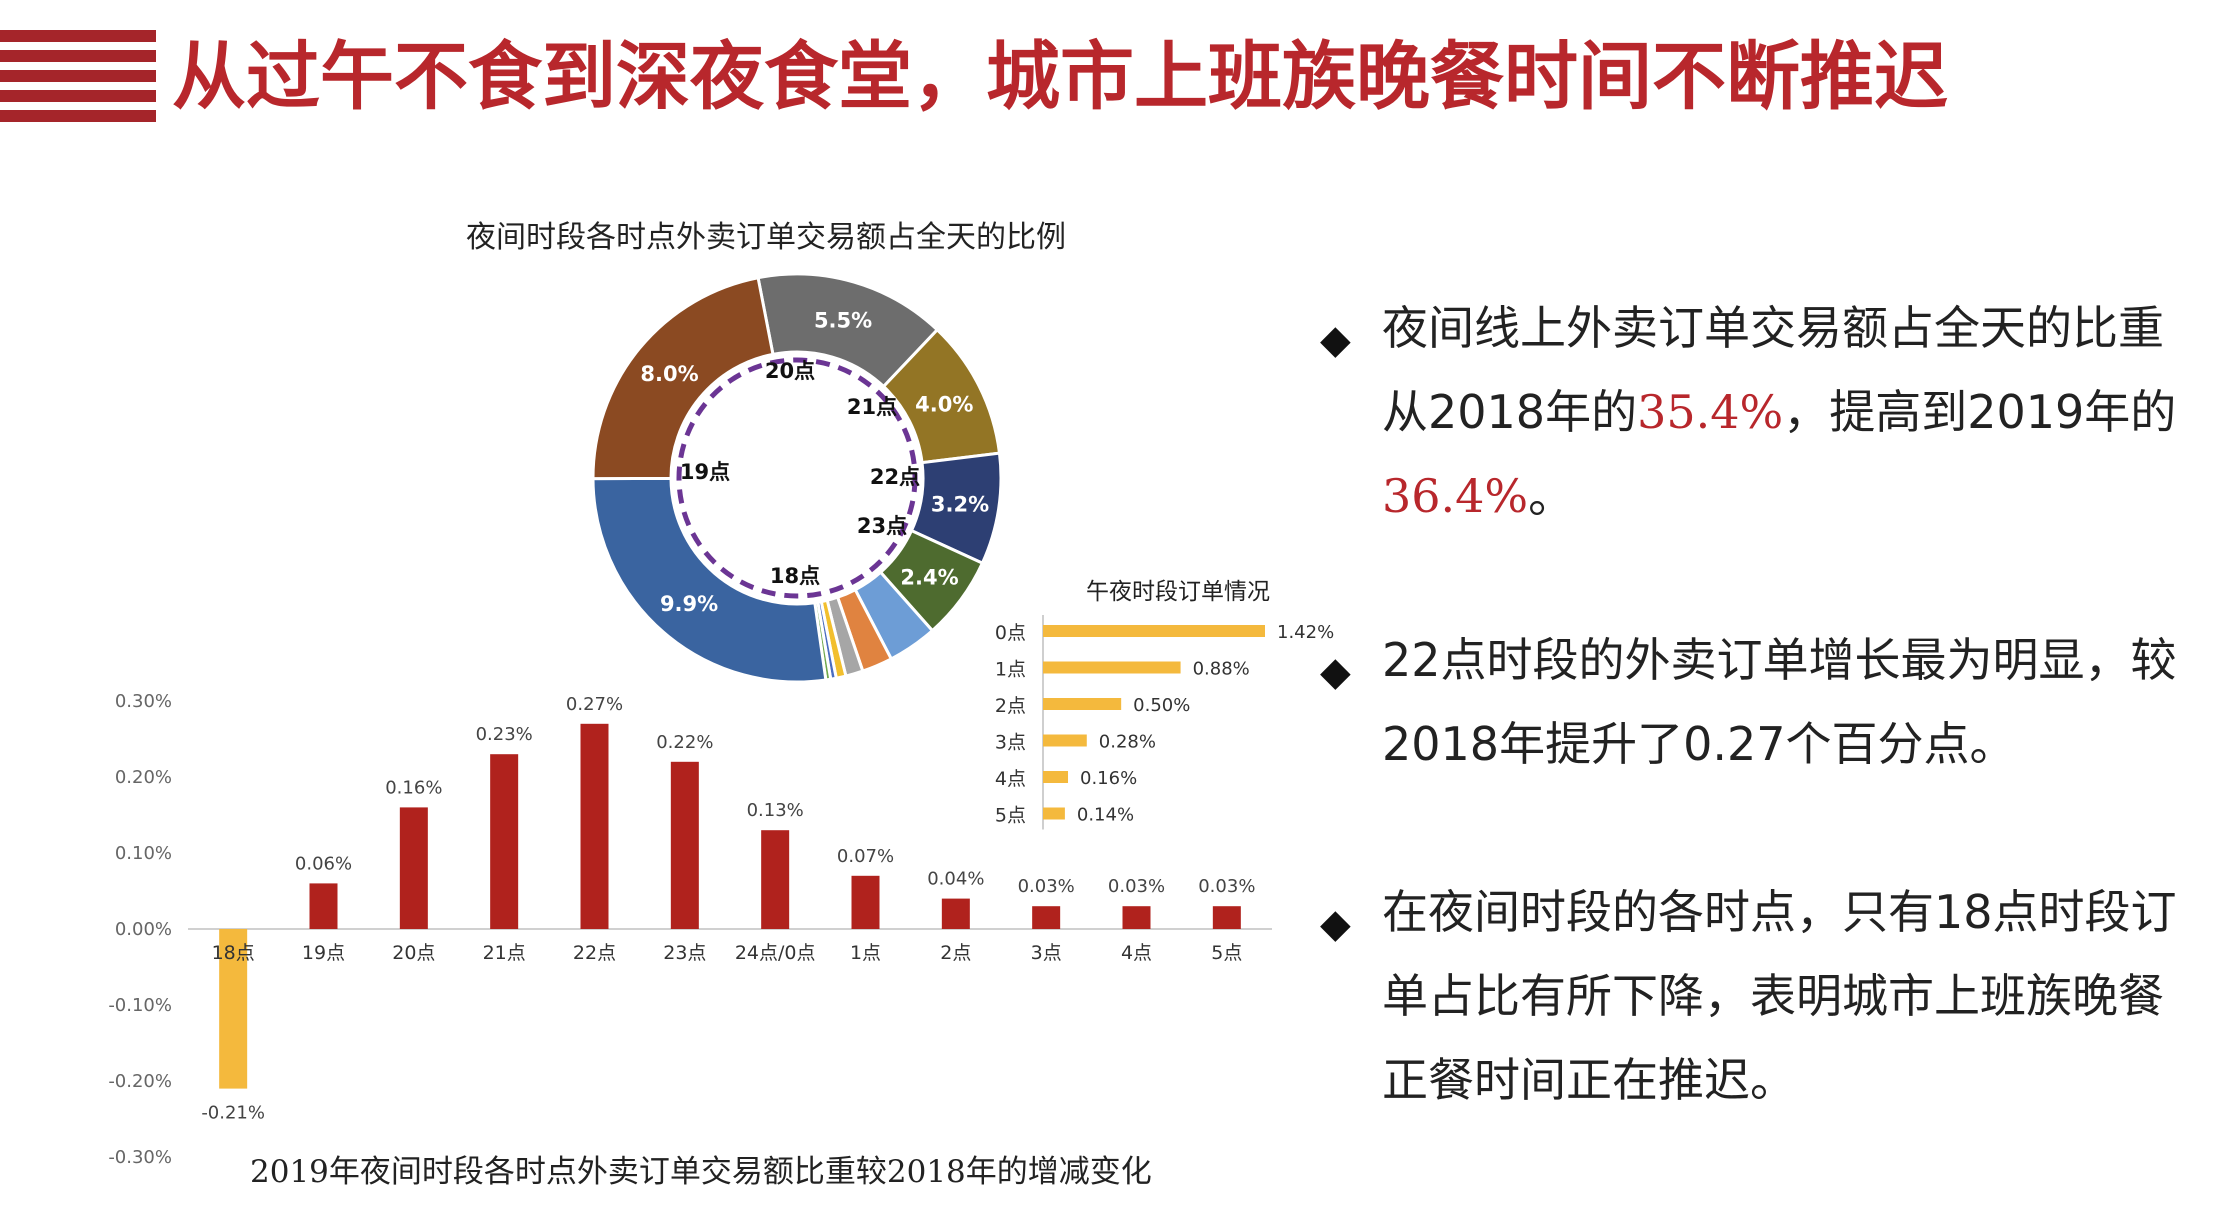  I want to click on bar-ytick-label: 0.10%, so click(143, 853).